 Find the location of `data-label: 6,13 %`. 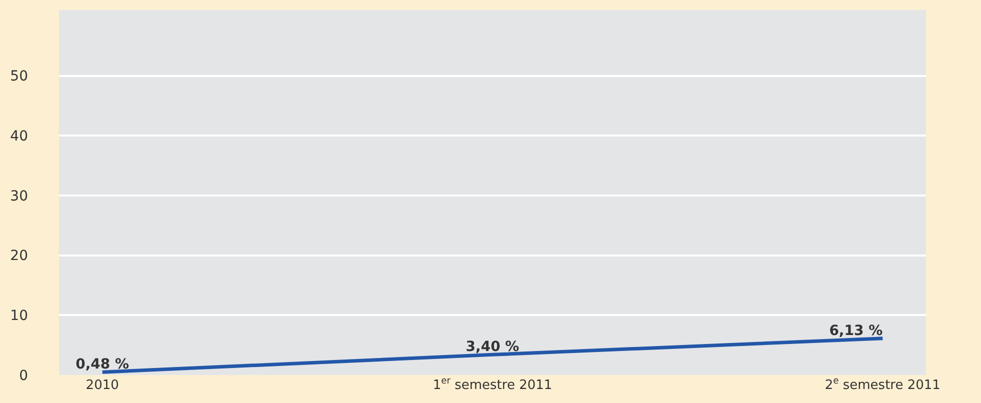

data-label: 6,13 % is located at coordinates (856, 330).